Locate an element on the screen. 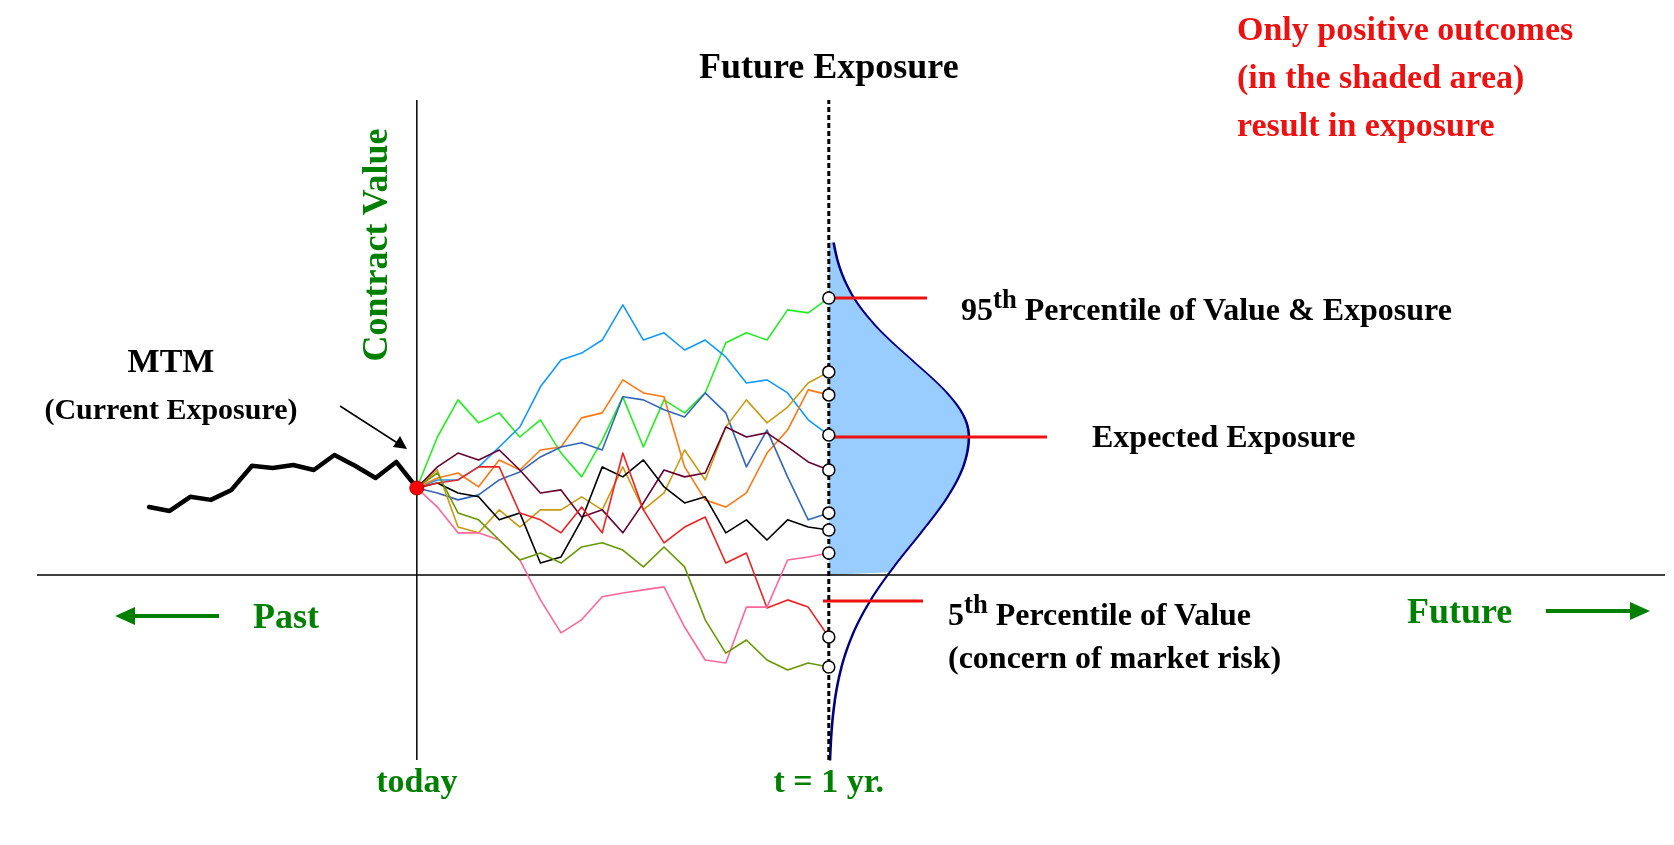 The image size is (1674, 845). chart-title: Future Exposure is located at coordinates (828, 66).